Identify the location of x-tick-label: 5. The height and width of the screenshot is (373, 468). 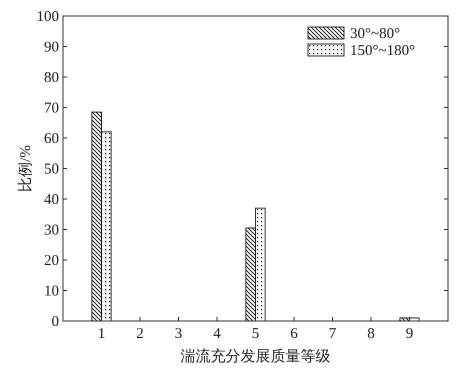
(256, 334).